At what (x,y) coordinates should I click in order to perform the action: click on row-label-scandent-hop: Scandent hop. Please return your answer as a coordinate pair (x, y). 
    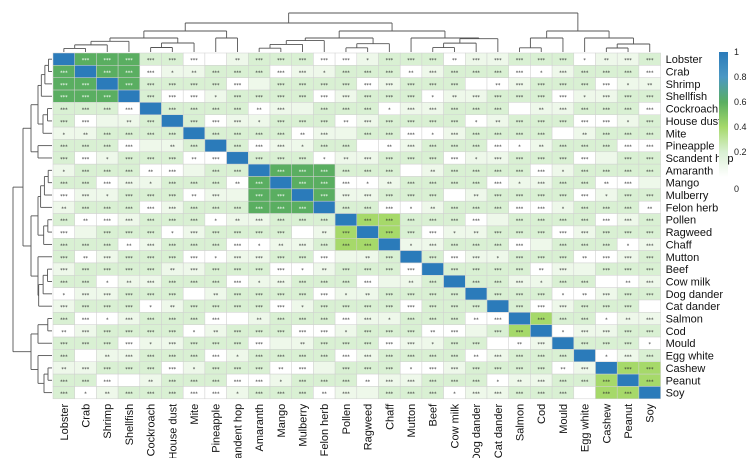
    Looking at the image, I should click on (700, 159).